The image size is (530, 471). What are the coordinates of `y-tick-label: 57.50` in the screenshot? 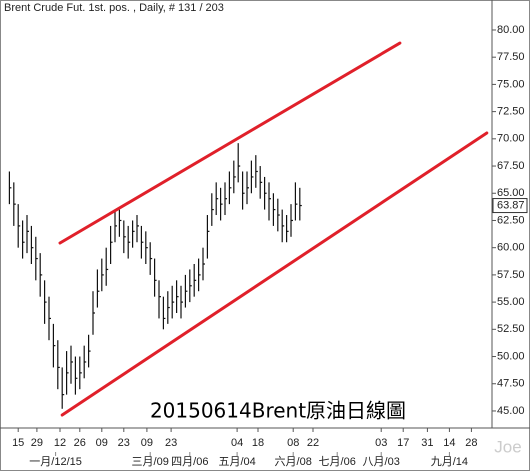 It's located at (511, 275).